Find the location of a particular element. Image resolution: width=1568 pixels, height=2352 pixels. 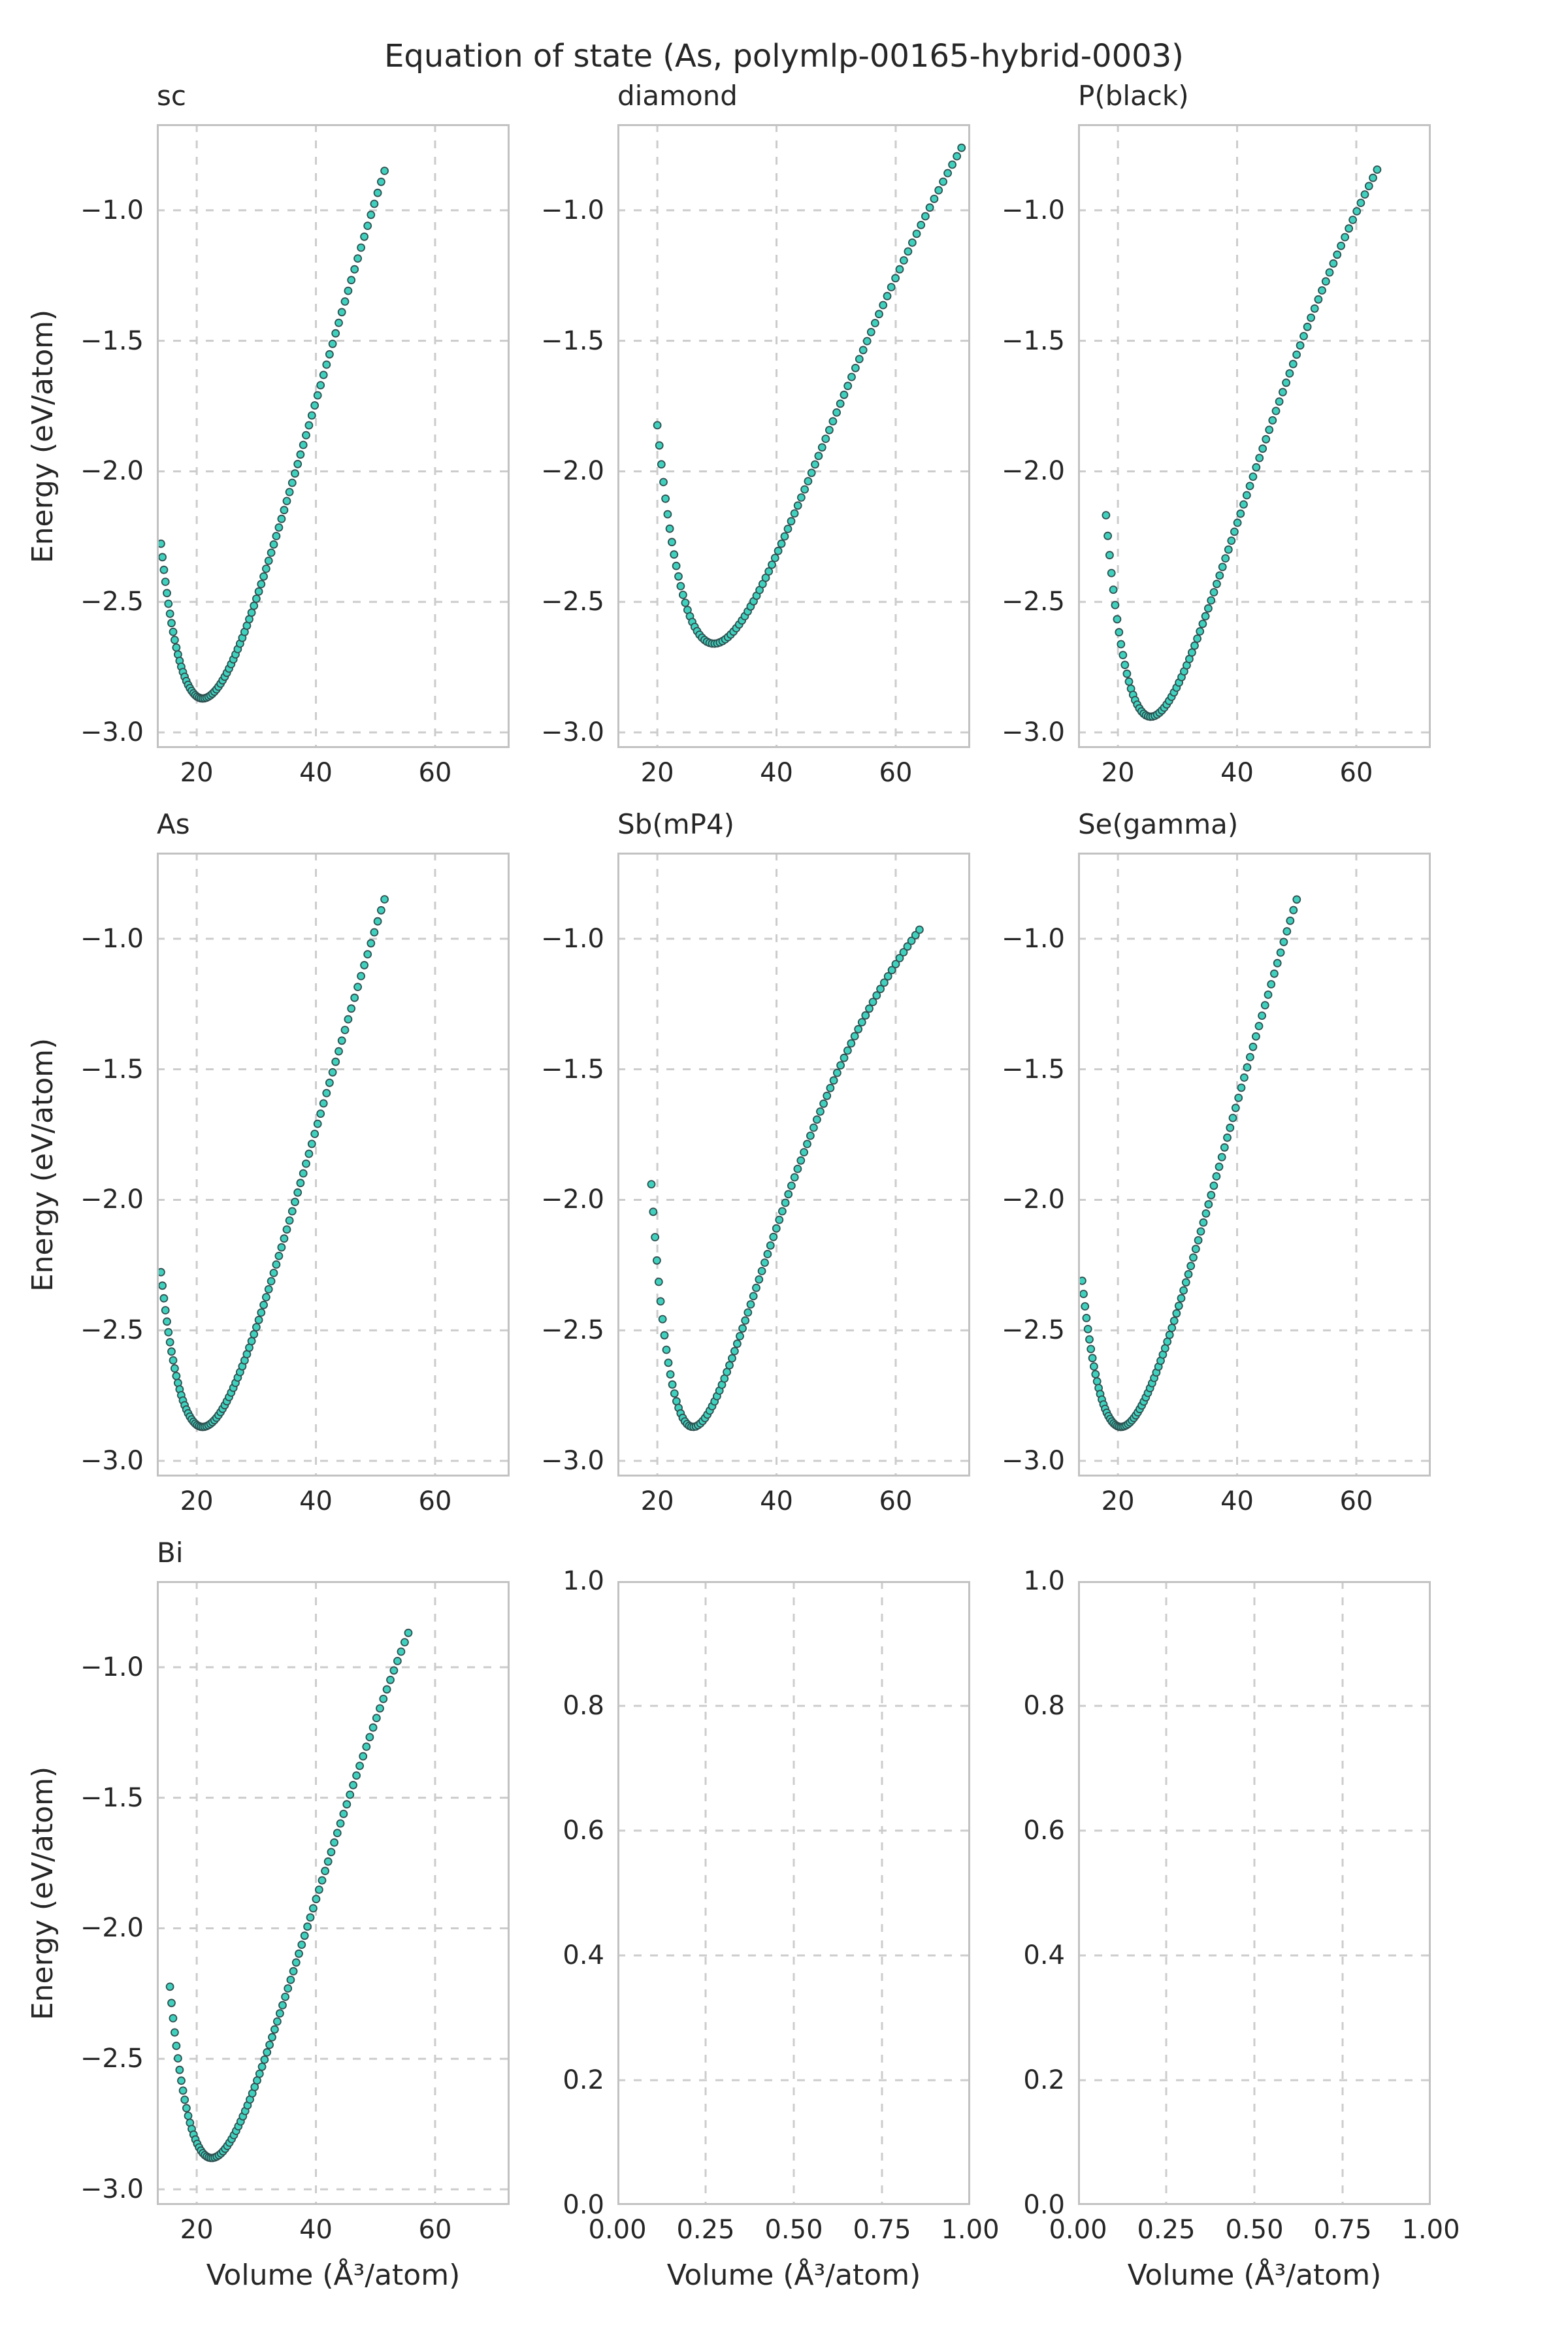

y-axis-label: Energy (eV/atom) is located at coordinates (42, 436).